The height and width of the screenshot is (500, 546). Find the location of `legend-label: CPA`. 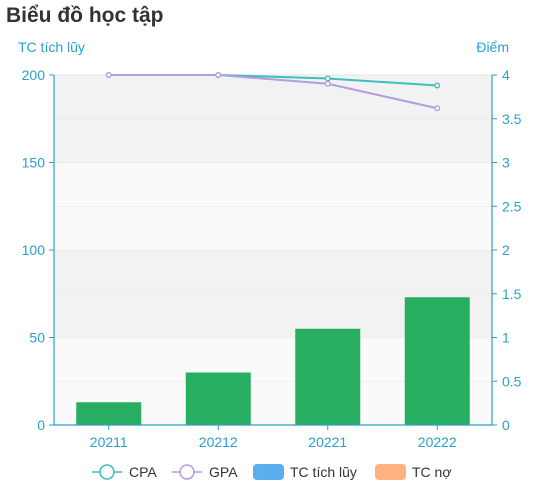

legend-label: CPA is located at coordinates (143, 472).